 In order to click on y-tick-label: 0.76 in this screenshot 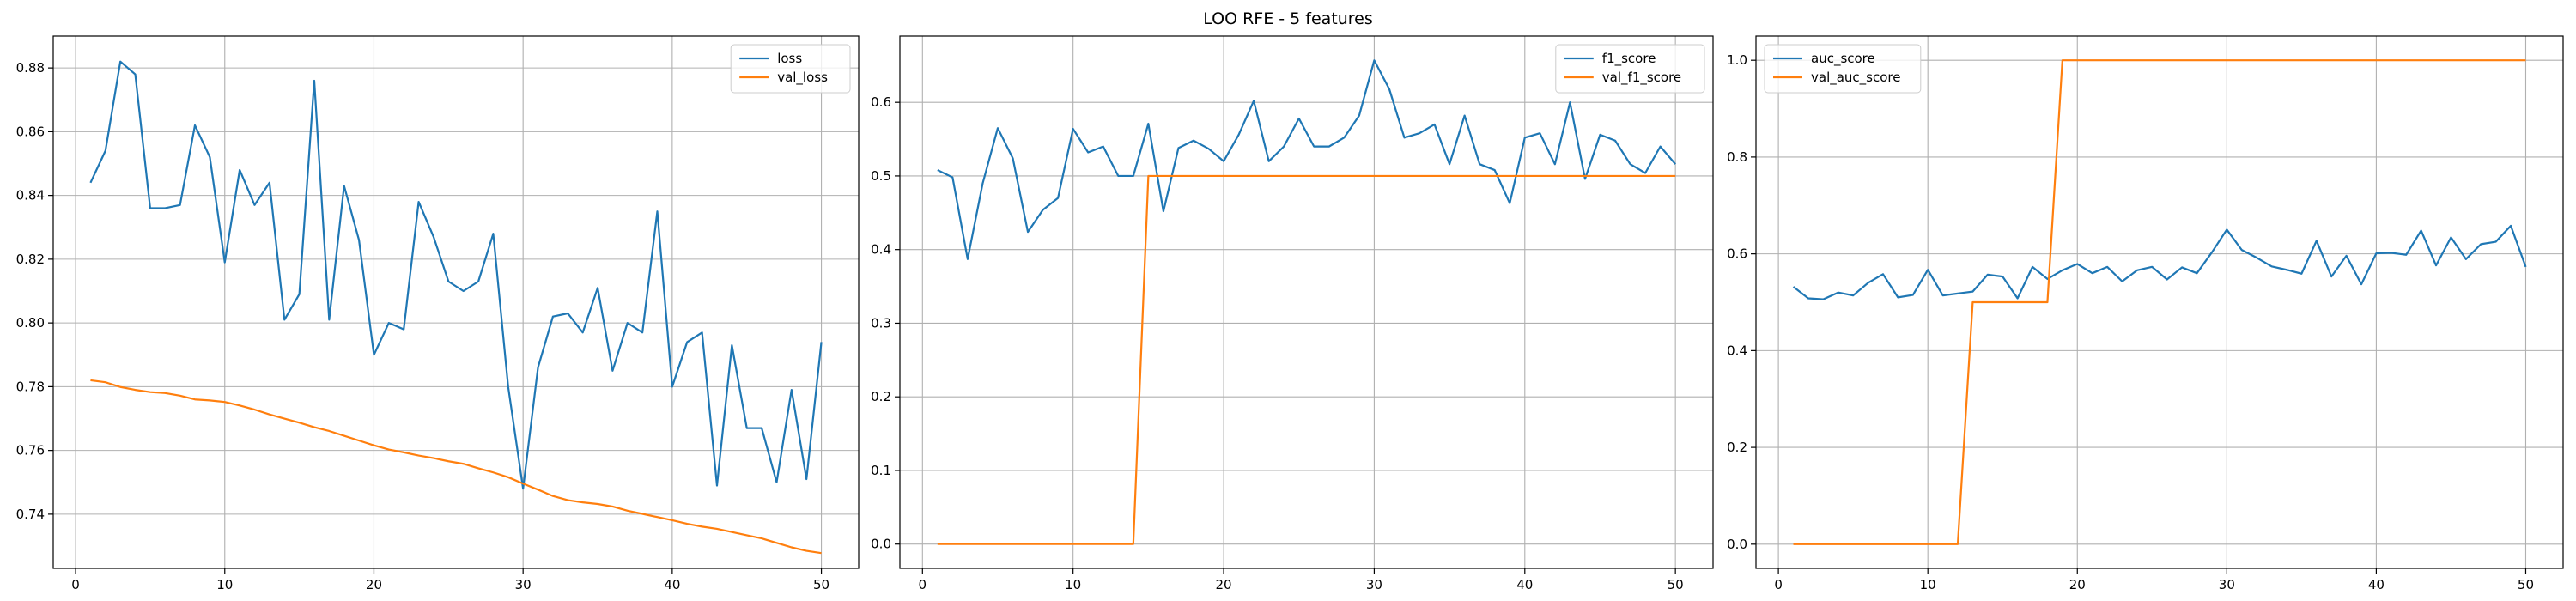, I will do `click(31, 450)`.